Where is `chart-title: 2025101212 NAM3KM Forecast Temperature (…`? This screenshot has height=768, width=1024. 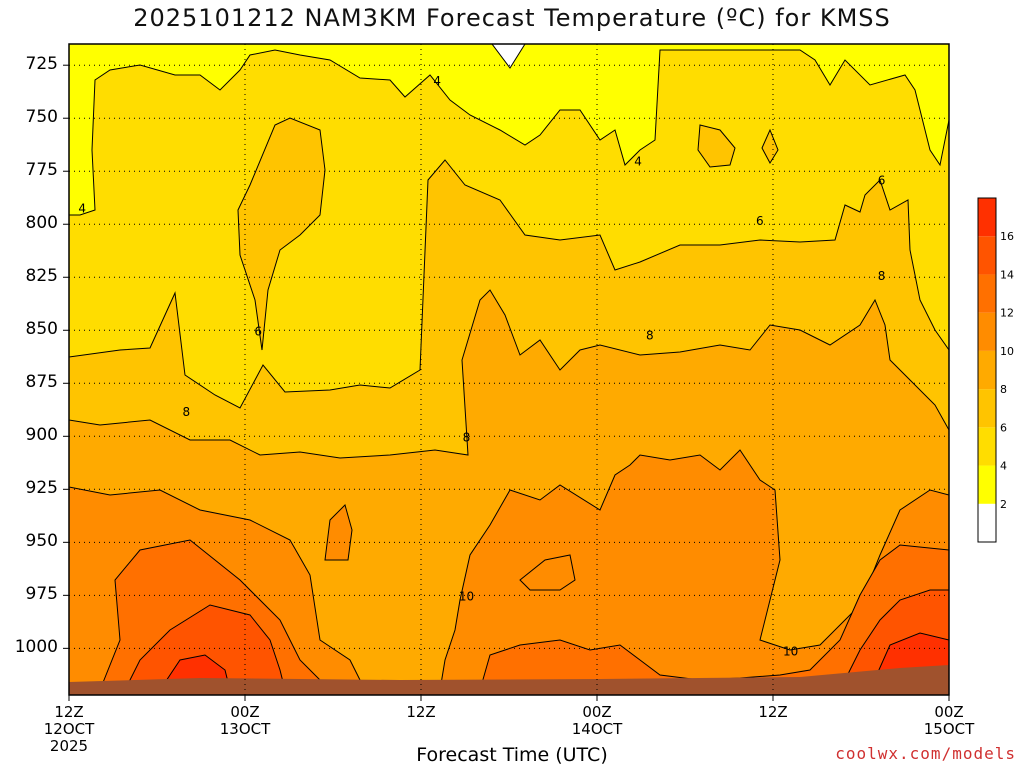
chart-title: 2025101212 NAM3KM Forecast Temperature (… is located at coordinates (512, 18).